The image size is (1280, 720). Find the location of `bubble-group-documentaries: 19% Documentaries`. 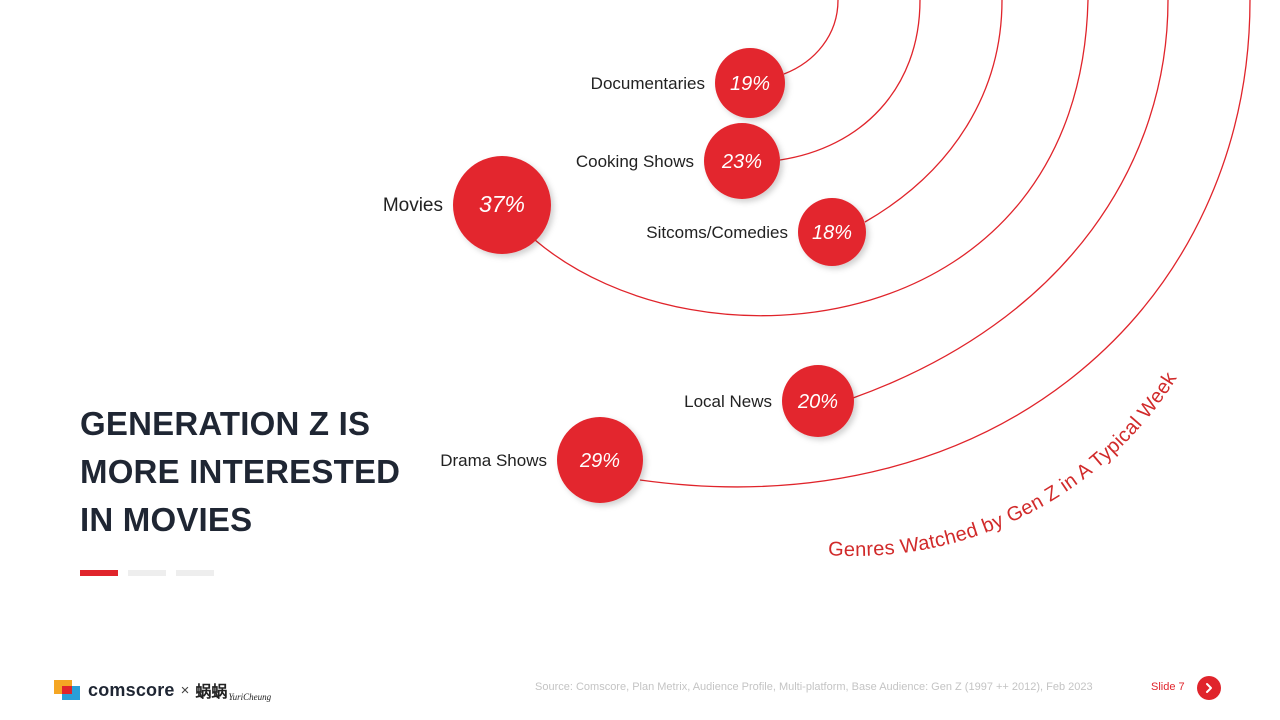

bubble-group-documentaries: 19% Documentaries is located at coordinates (688, 83).